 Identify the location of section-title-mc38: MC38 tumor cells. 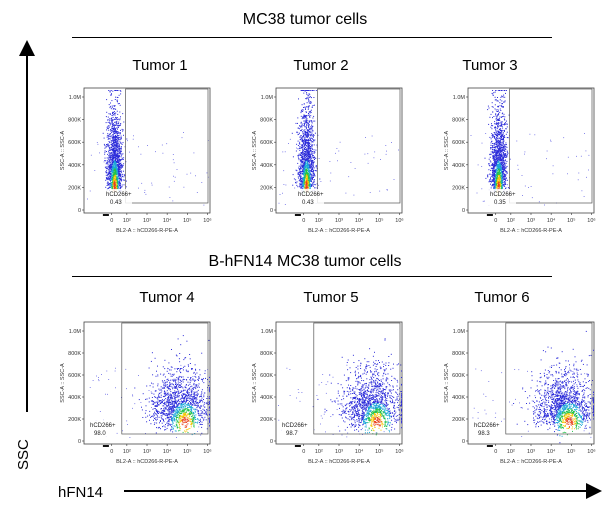
(305, 19).